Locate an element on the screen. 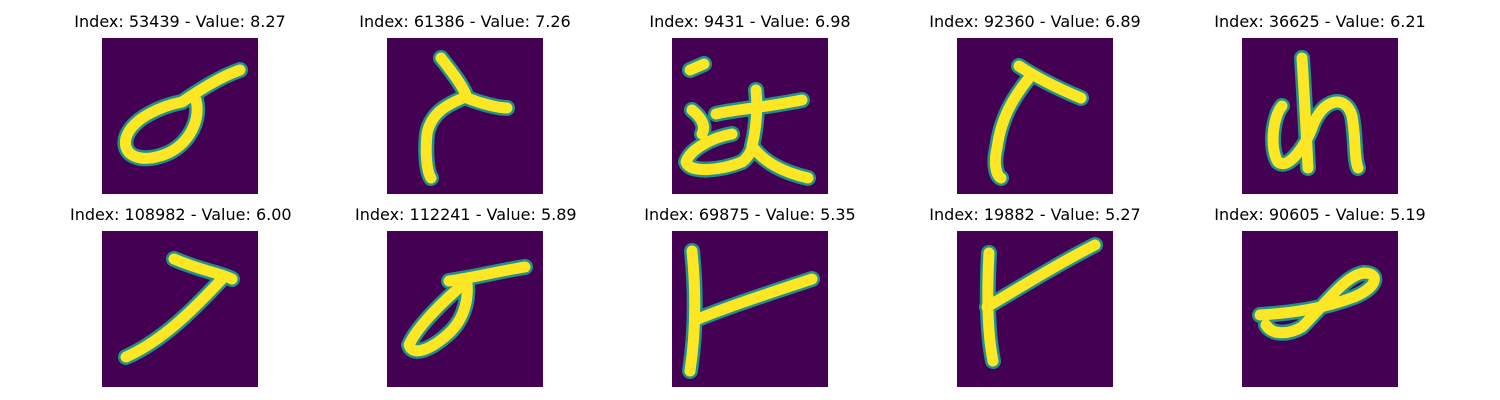 This screenshot has width=1500, height=400. panel-title: Index: 36625 - Value: 6.21 is located at coordinates (1320, 21).